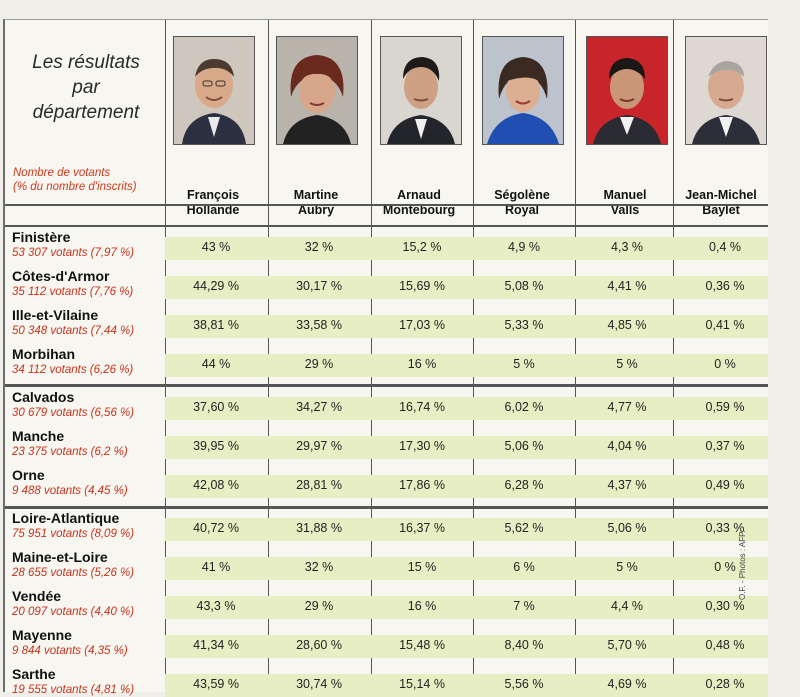  I want to click on candidate-name-montebourg: Arnaud Montebourg, so click(419, 203).